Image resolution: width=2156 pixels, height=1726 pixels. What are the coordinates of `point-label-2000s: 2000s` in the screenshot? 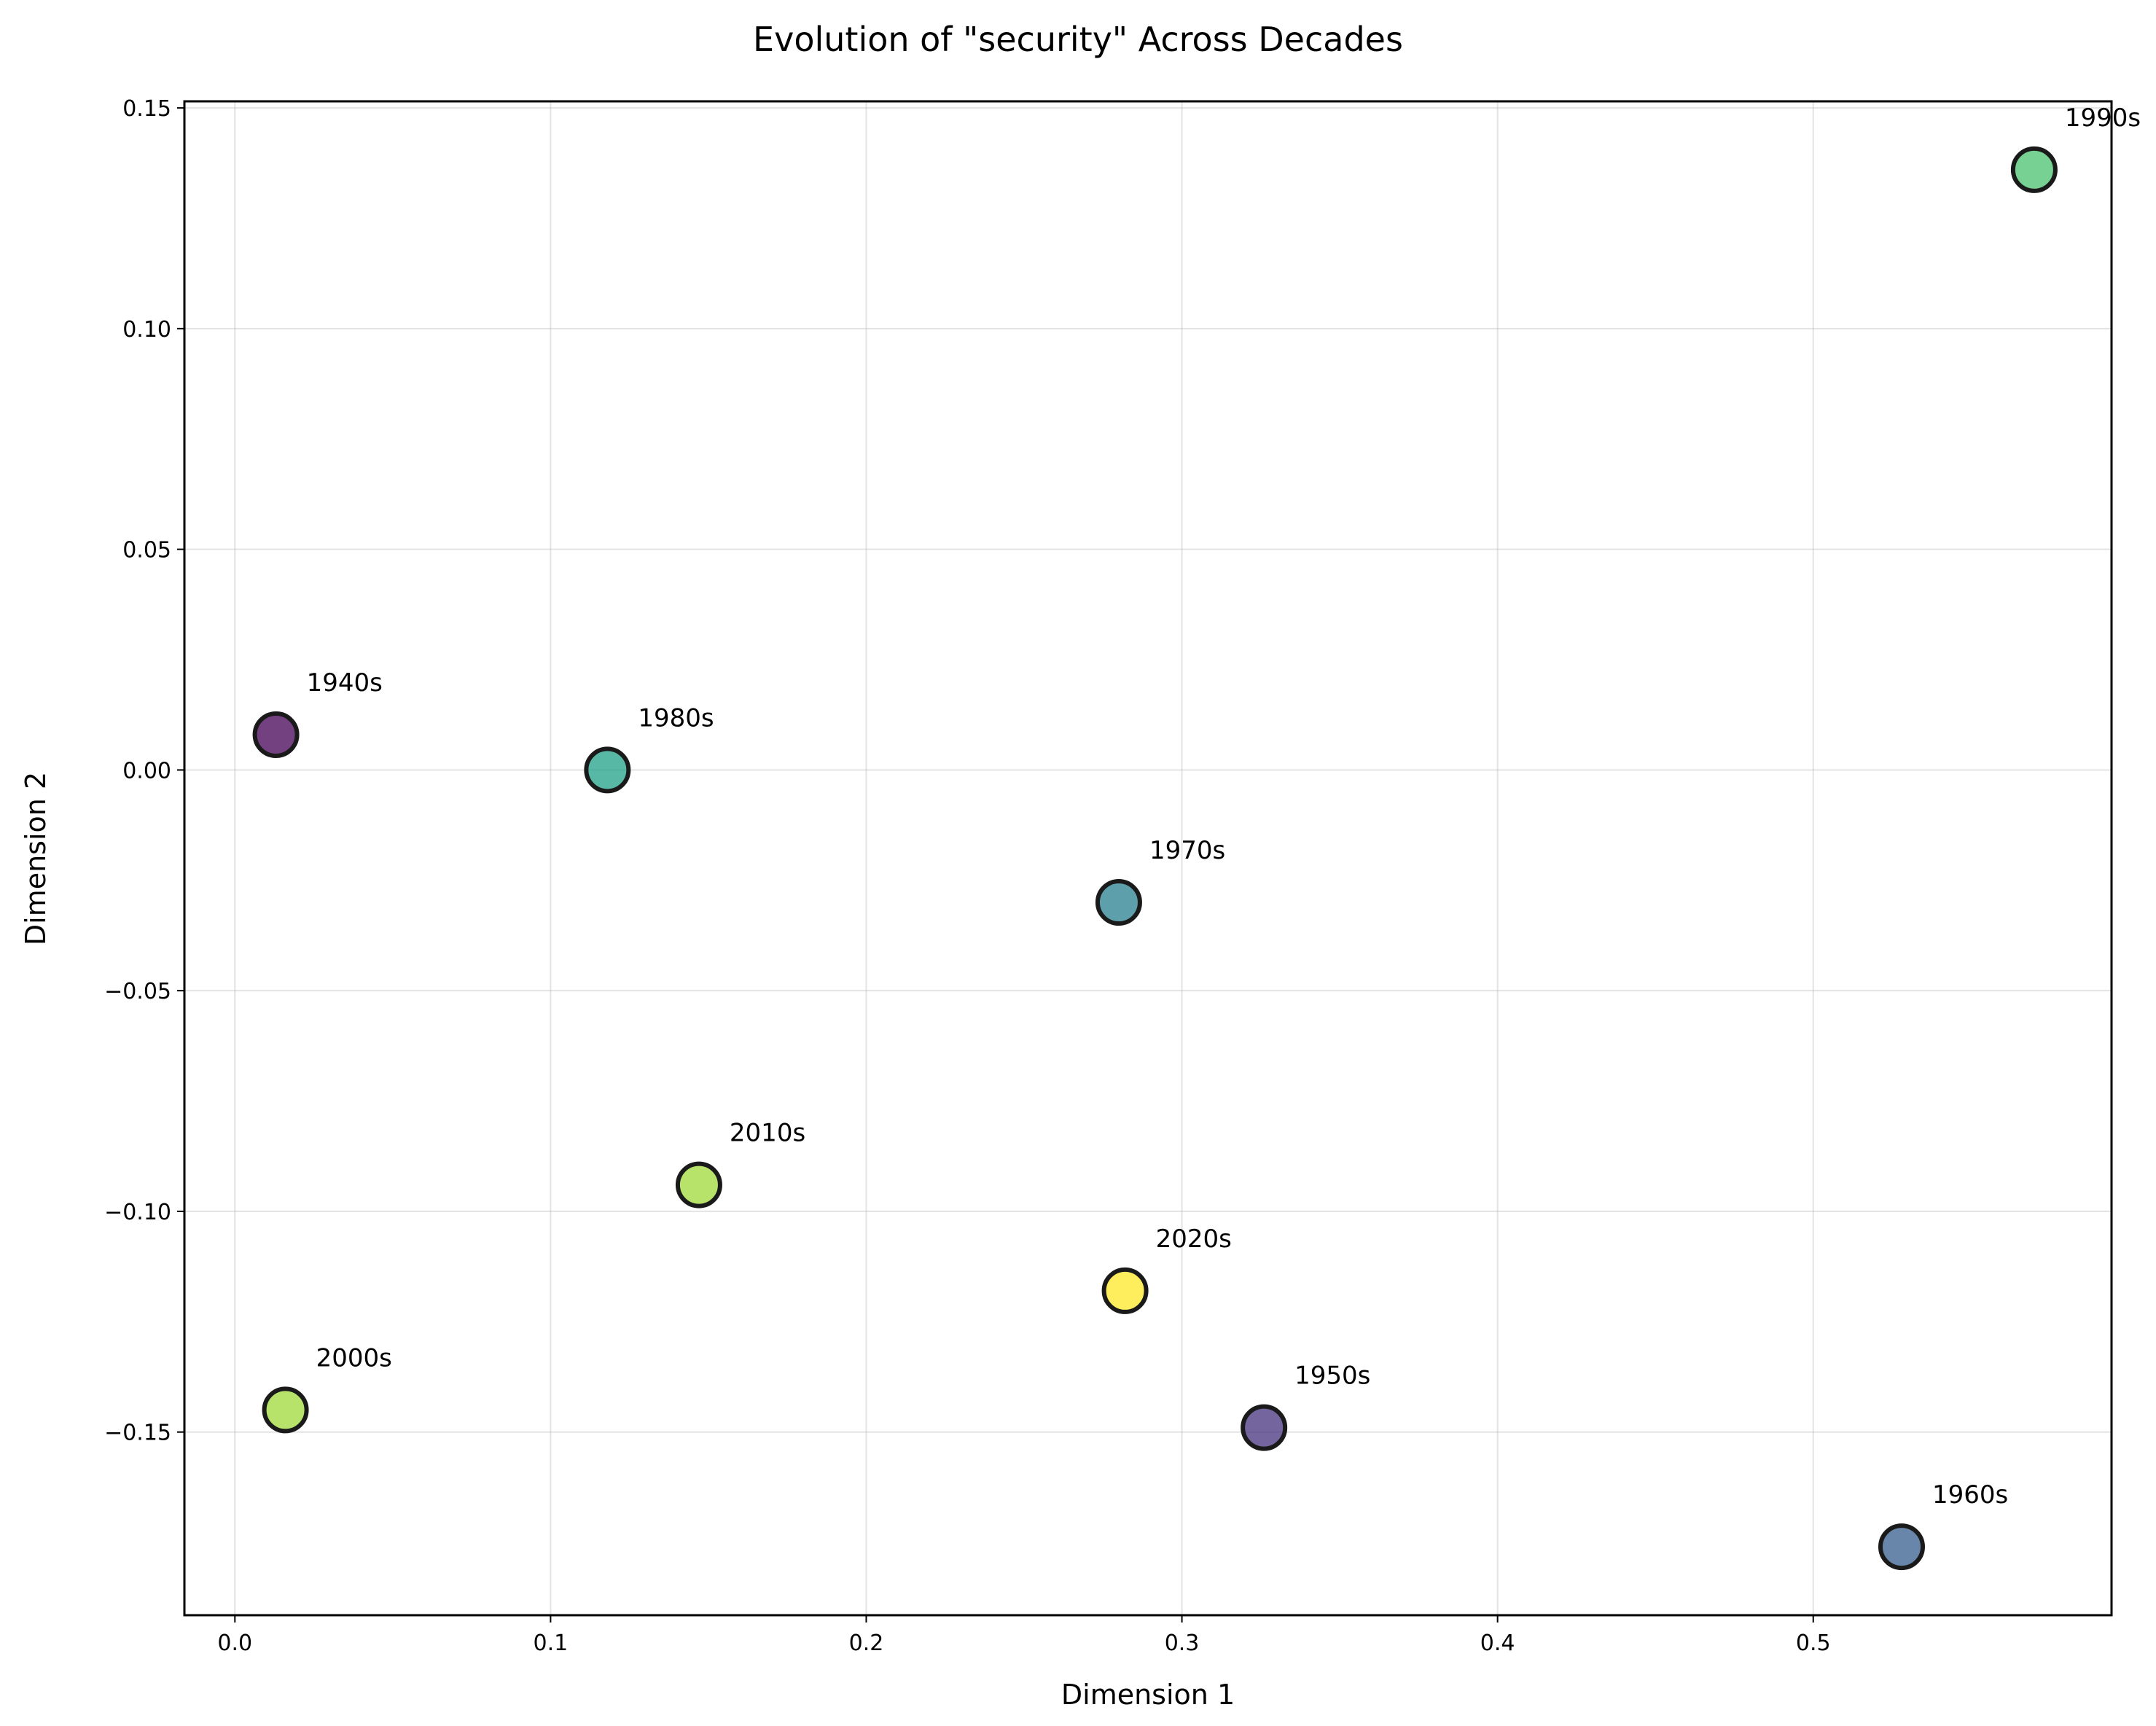 It's located at (354, 1357).